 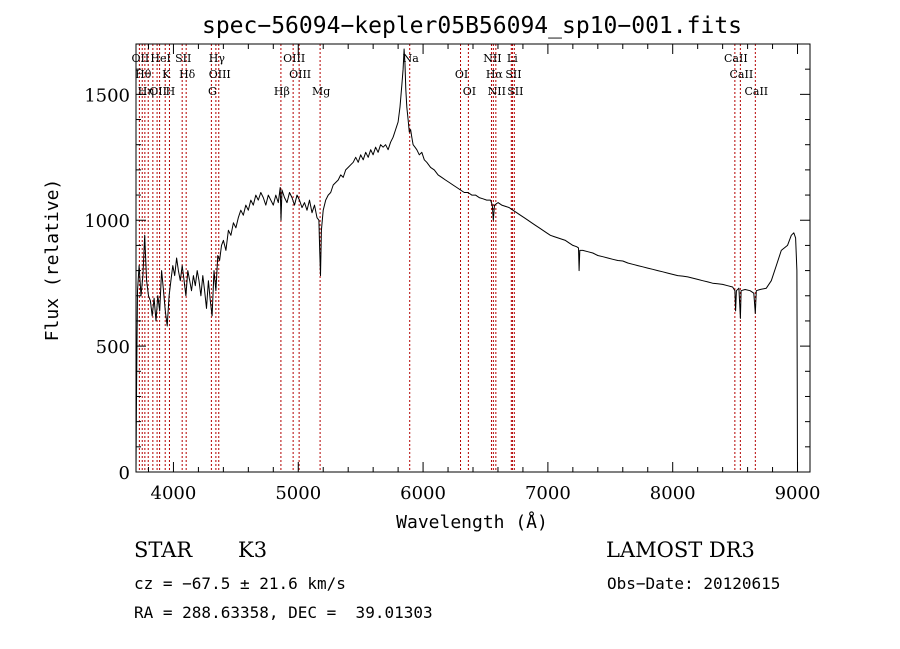 What do you see at coordinates (411, 58) in the screenshot?
I see `line-label-18: Na` at bounding box center [411, 58].